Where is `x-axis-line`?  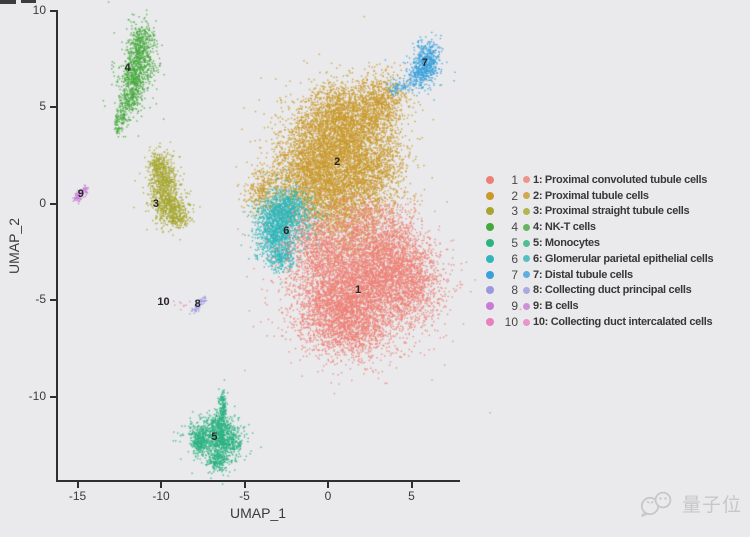 x-axis-line is located at coordinates (258, 481).